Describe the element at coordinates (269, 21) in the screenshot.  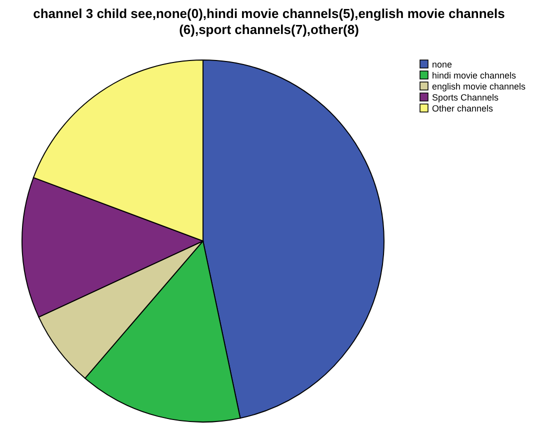
I see `chart-title: channel 3 child see,none(0),hindi movie channels(5),english movie channels (6),sport channels(7),other(8)` at that location.